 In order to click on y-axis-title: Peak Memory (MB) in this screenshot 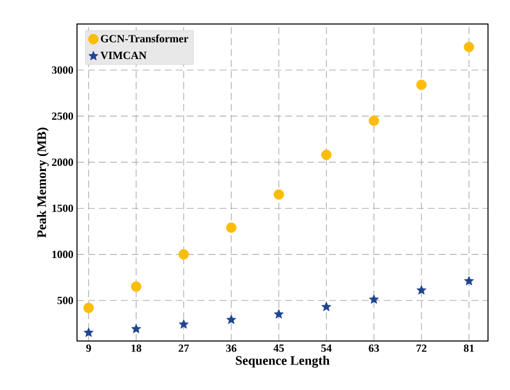, I will do `click(42, 183)`.